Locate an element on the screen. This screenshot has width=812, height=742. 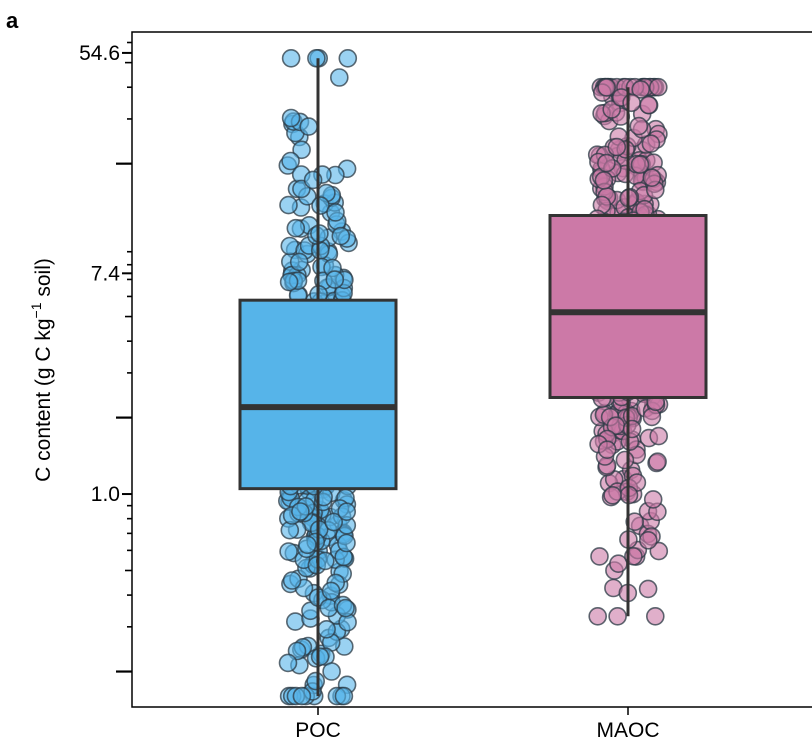
x-tick-label-poc: POC is located at coordinates (318, 730).